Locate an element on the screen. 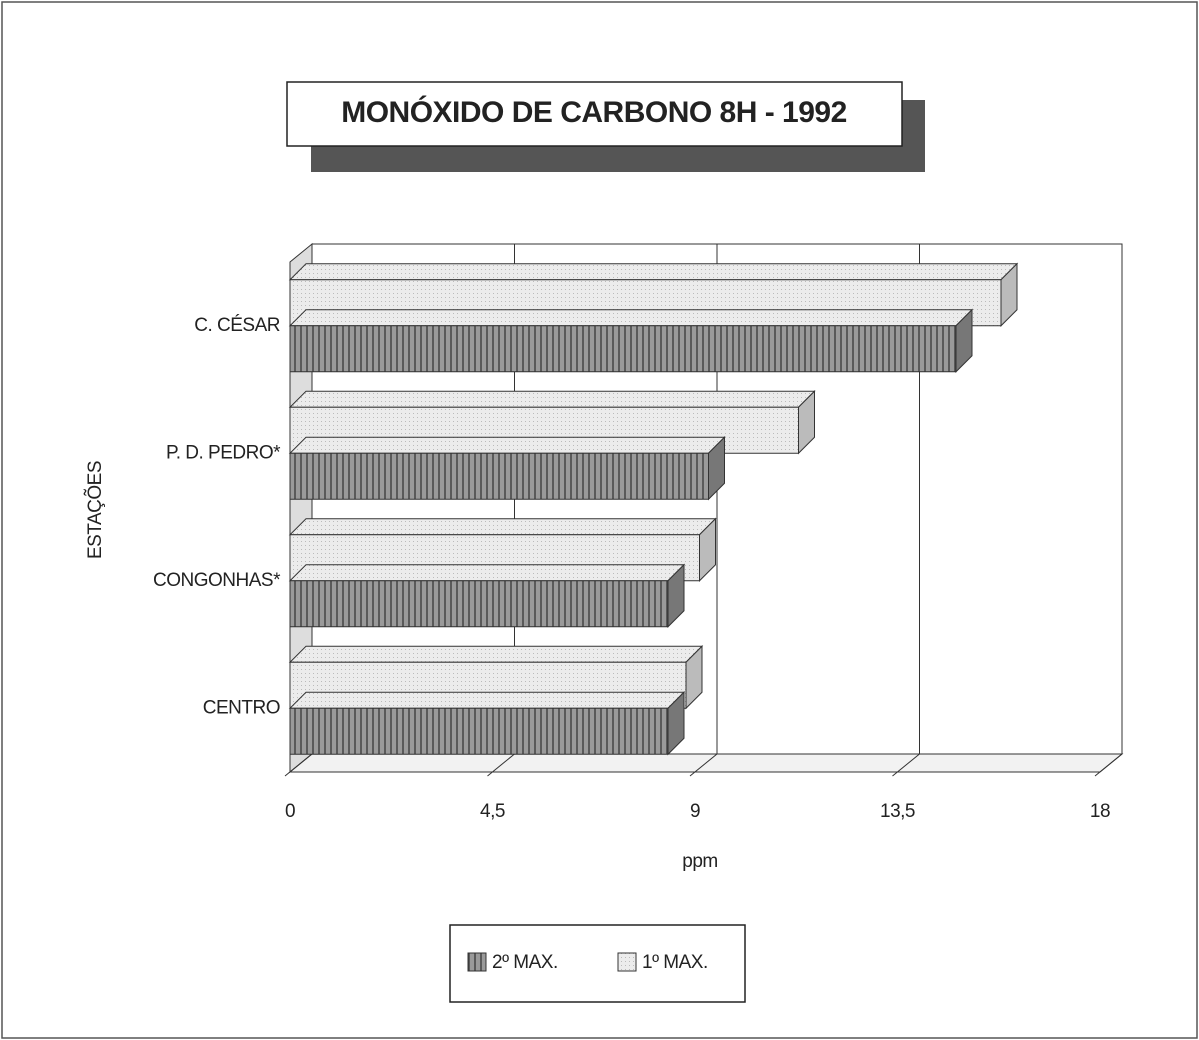 The height and width of the screenshot is (1040, 1199). y-tick-label: CENTRO is located at coordinates (241, 707).